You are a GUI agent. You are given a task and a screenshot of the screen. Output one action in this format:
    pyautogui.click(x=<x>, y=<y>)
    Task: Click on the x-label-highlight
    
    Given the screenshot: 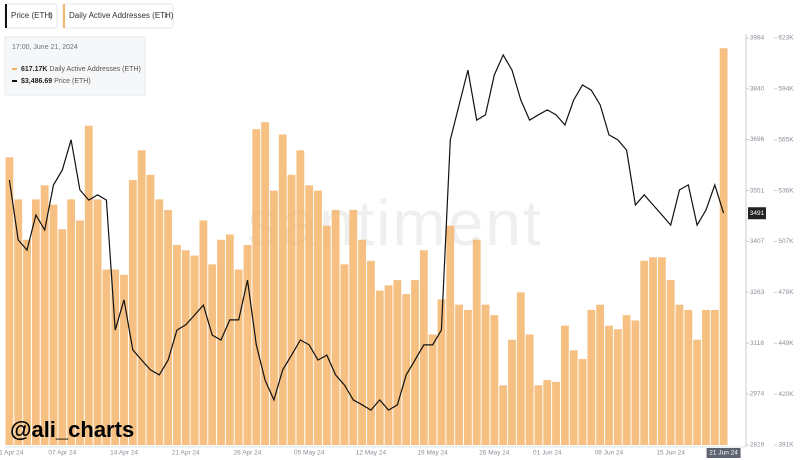 What is the action you would take?
    pyautogui.click(x=723, y=453)
    